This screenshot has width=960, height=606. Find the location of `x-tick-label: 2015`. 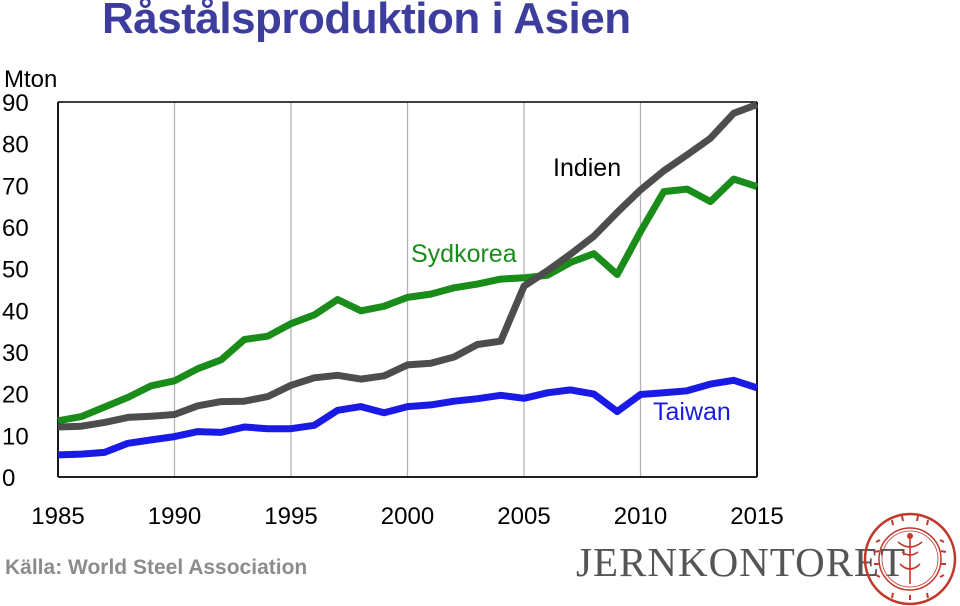

x-tick-label: 2015 is located at coordinates (756, 516).